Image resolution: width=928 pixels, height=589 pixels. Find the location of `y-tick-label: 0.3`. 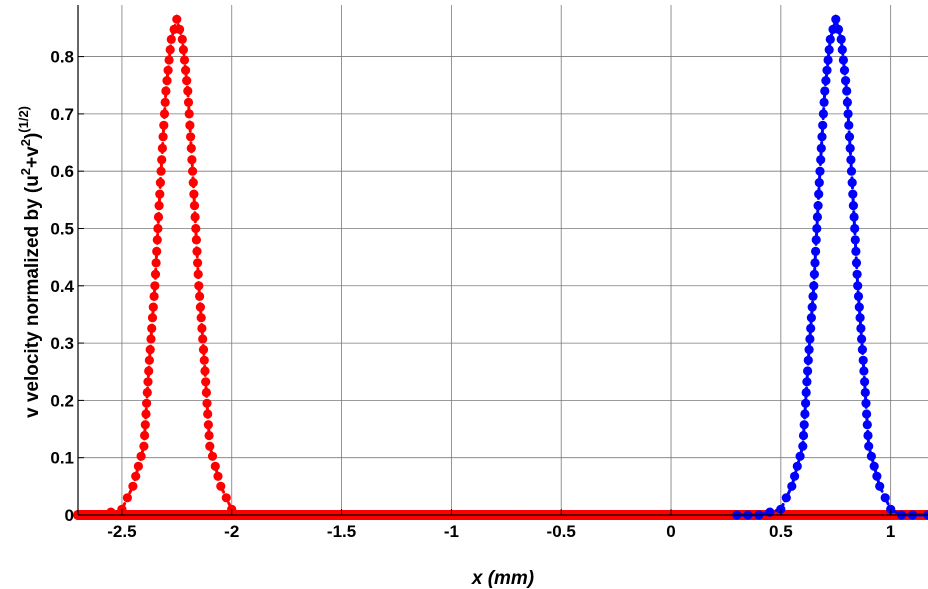

y-tick-label: 0.3 is located at coordinates (62, 343).